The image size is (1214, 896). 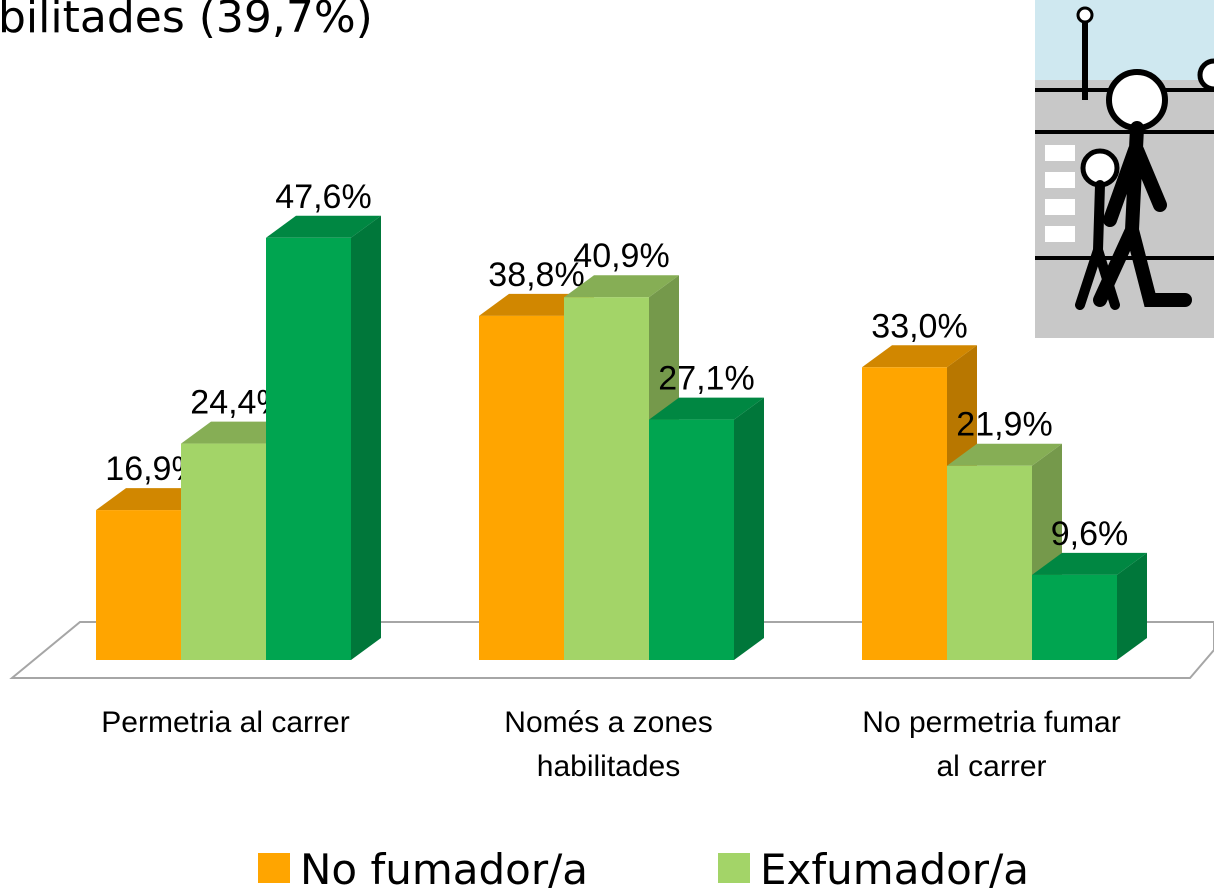 I want to click on value-label: 9,6%, so click(x=1090, y=534).